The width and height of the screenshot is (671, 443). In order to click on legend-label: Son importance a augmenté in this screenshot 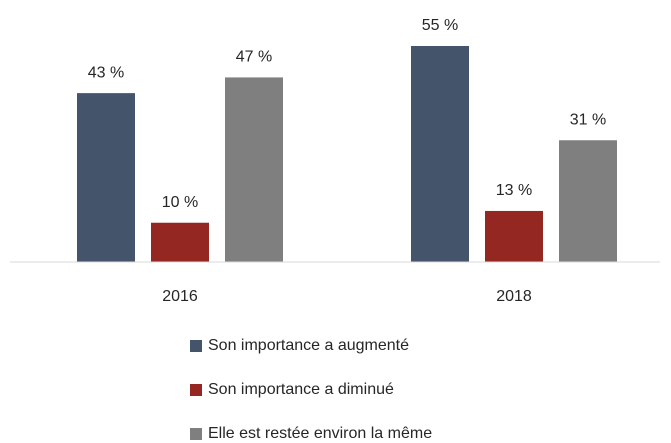, I will do `click(308, 345)`.